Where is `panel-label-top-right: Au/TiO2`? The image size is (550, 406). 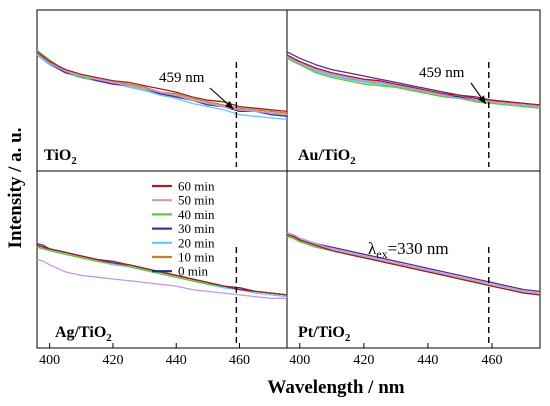
panel-label-top-right: Au/TiO2 is located at coordinates (327, 157).